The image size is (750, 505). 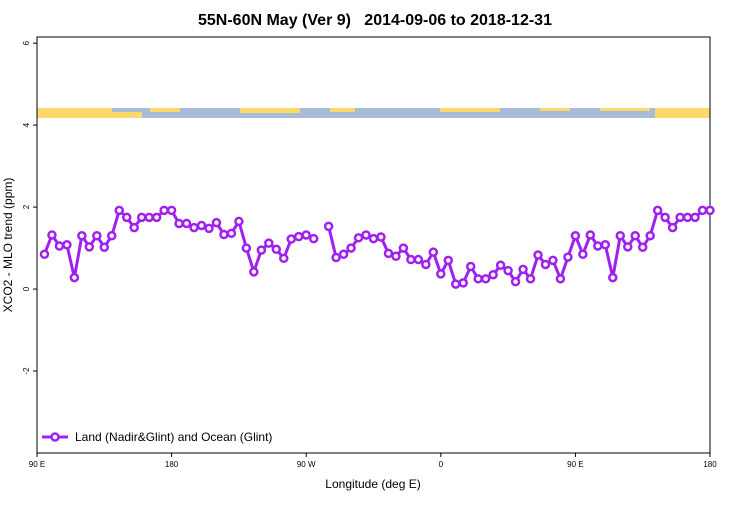 I want to click on series-line, so click(x=376, y=246).